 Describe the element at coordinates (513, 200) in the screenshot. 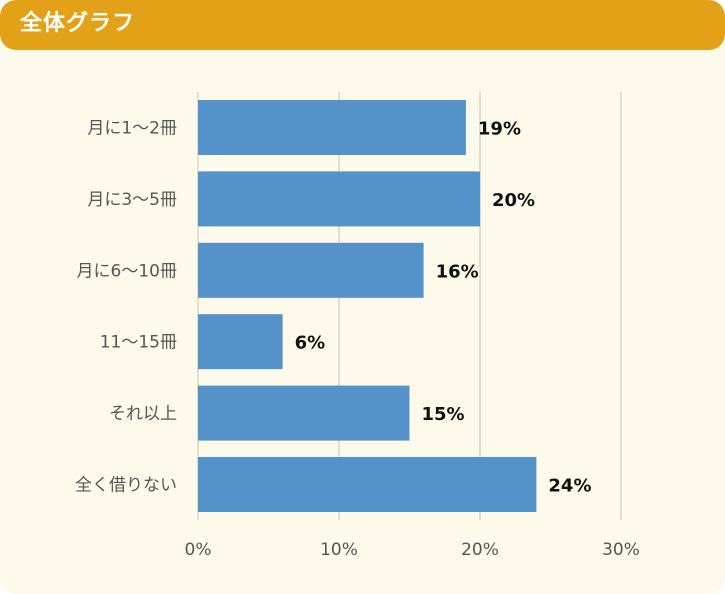

I see `data-label: 20%` at that location.